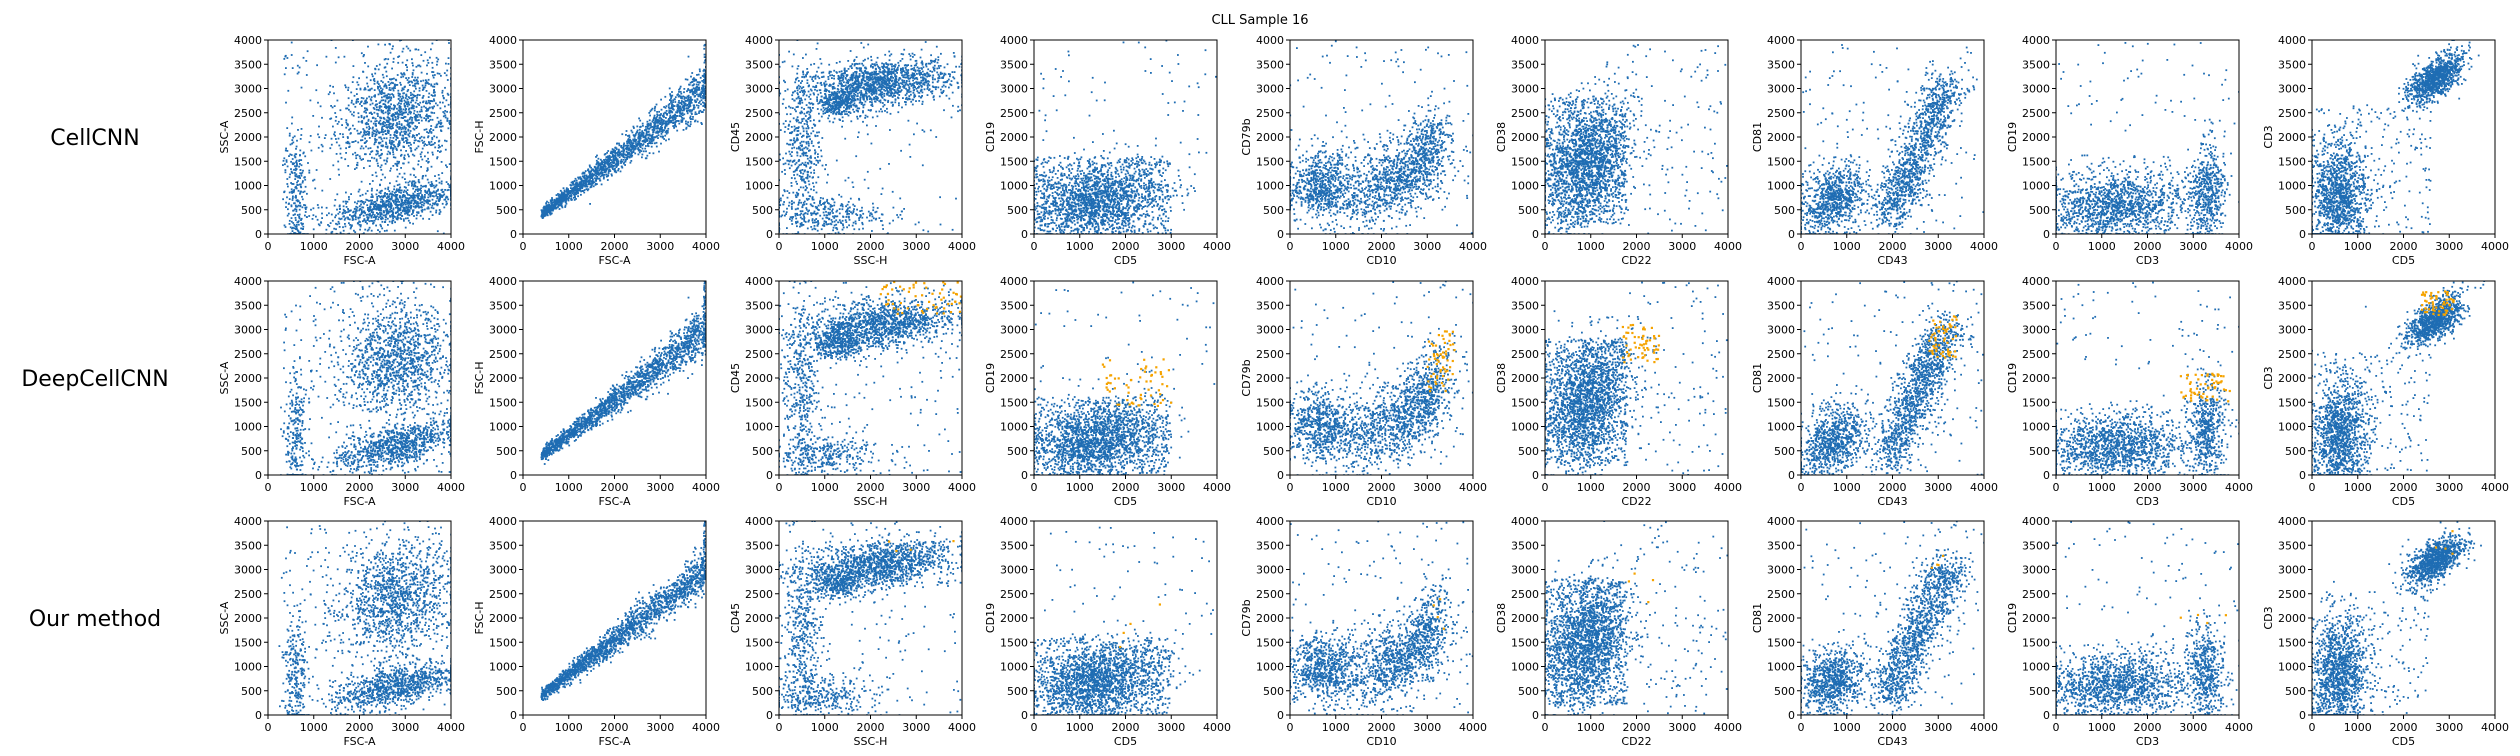 The height and width of the screenshot is (756, 2520). Describe the element at coordinates (248, 40) in the screenshot. I see `y-tick-label: 4000` at that location.